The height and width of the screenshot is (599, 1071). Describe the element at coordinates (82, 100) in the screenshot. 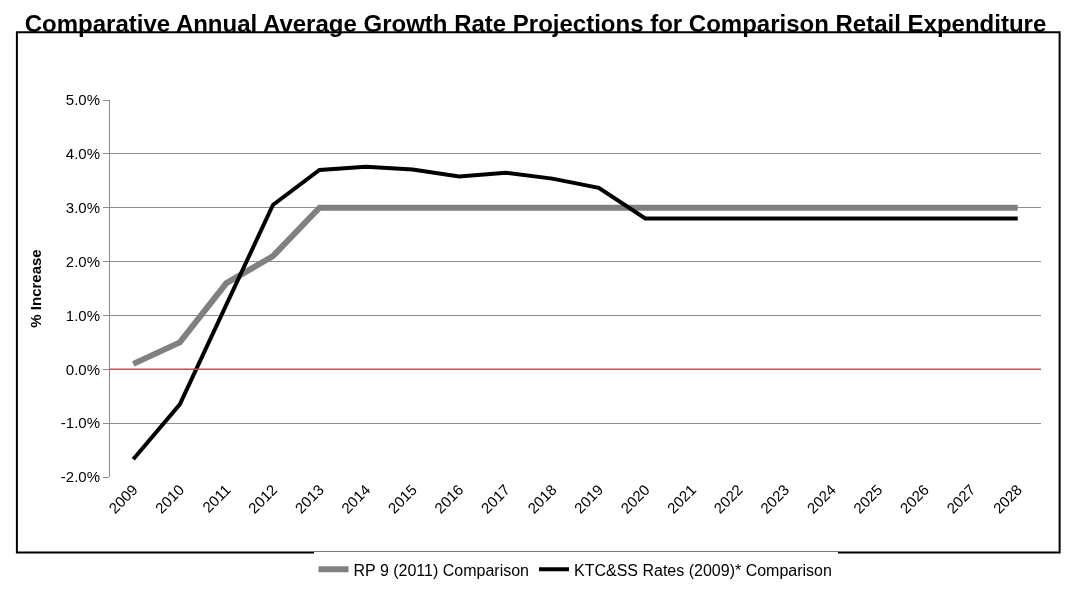

I see `y-tick-label: 5.0%` at that location.